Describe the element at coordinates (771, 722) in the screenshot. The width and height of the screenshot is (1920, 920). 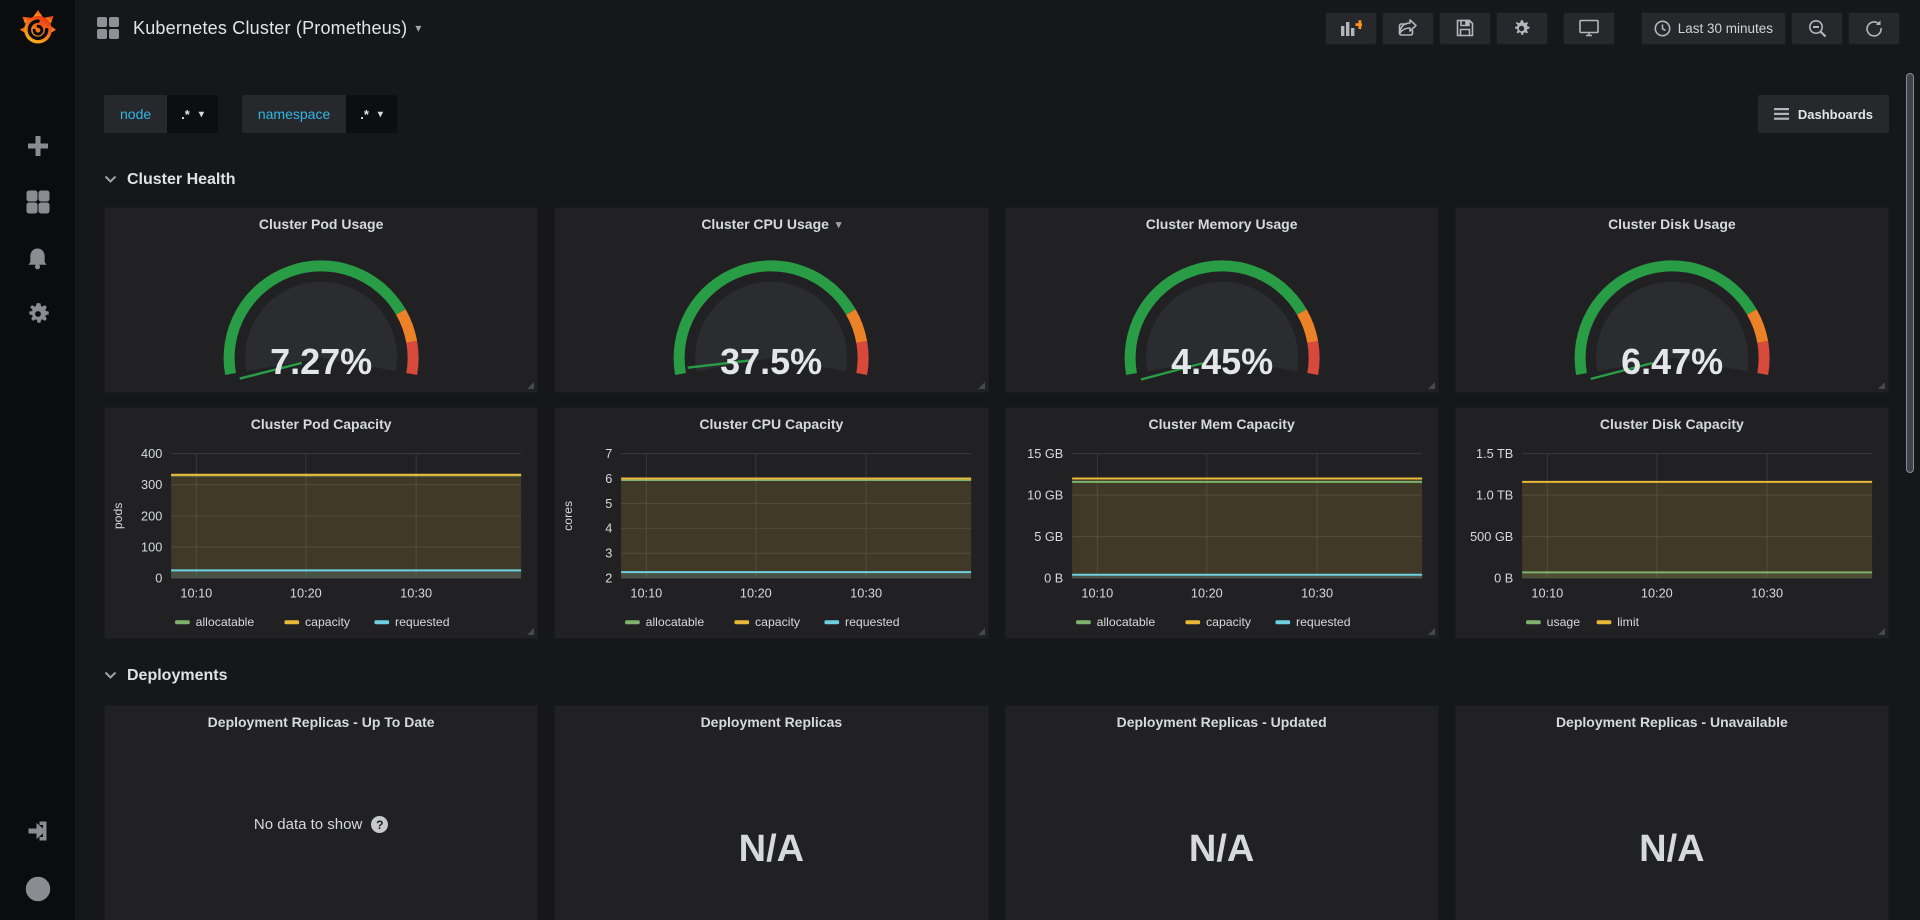
I see `panel-title: Deployment Replicas` at that location.